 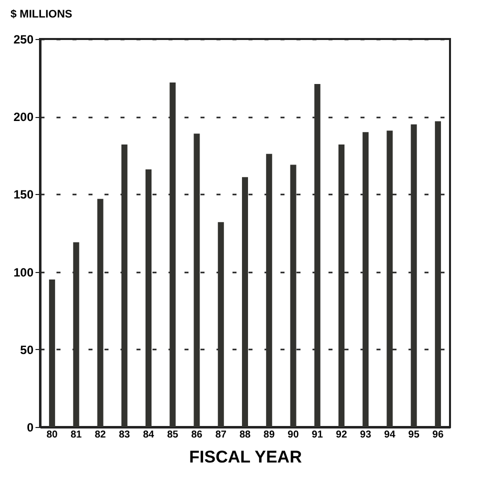 I want to click on x-tick-label: 88, so click(x=245, y=435).